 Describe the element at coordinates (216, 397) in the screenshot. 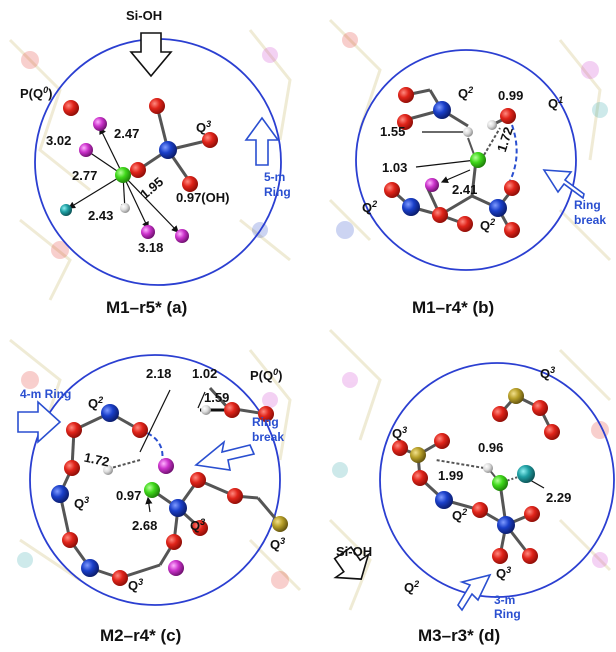

I see `dist-1-59: 1.59` at that location.